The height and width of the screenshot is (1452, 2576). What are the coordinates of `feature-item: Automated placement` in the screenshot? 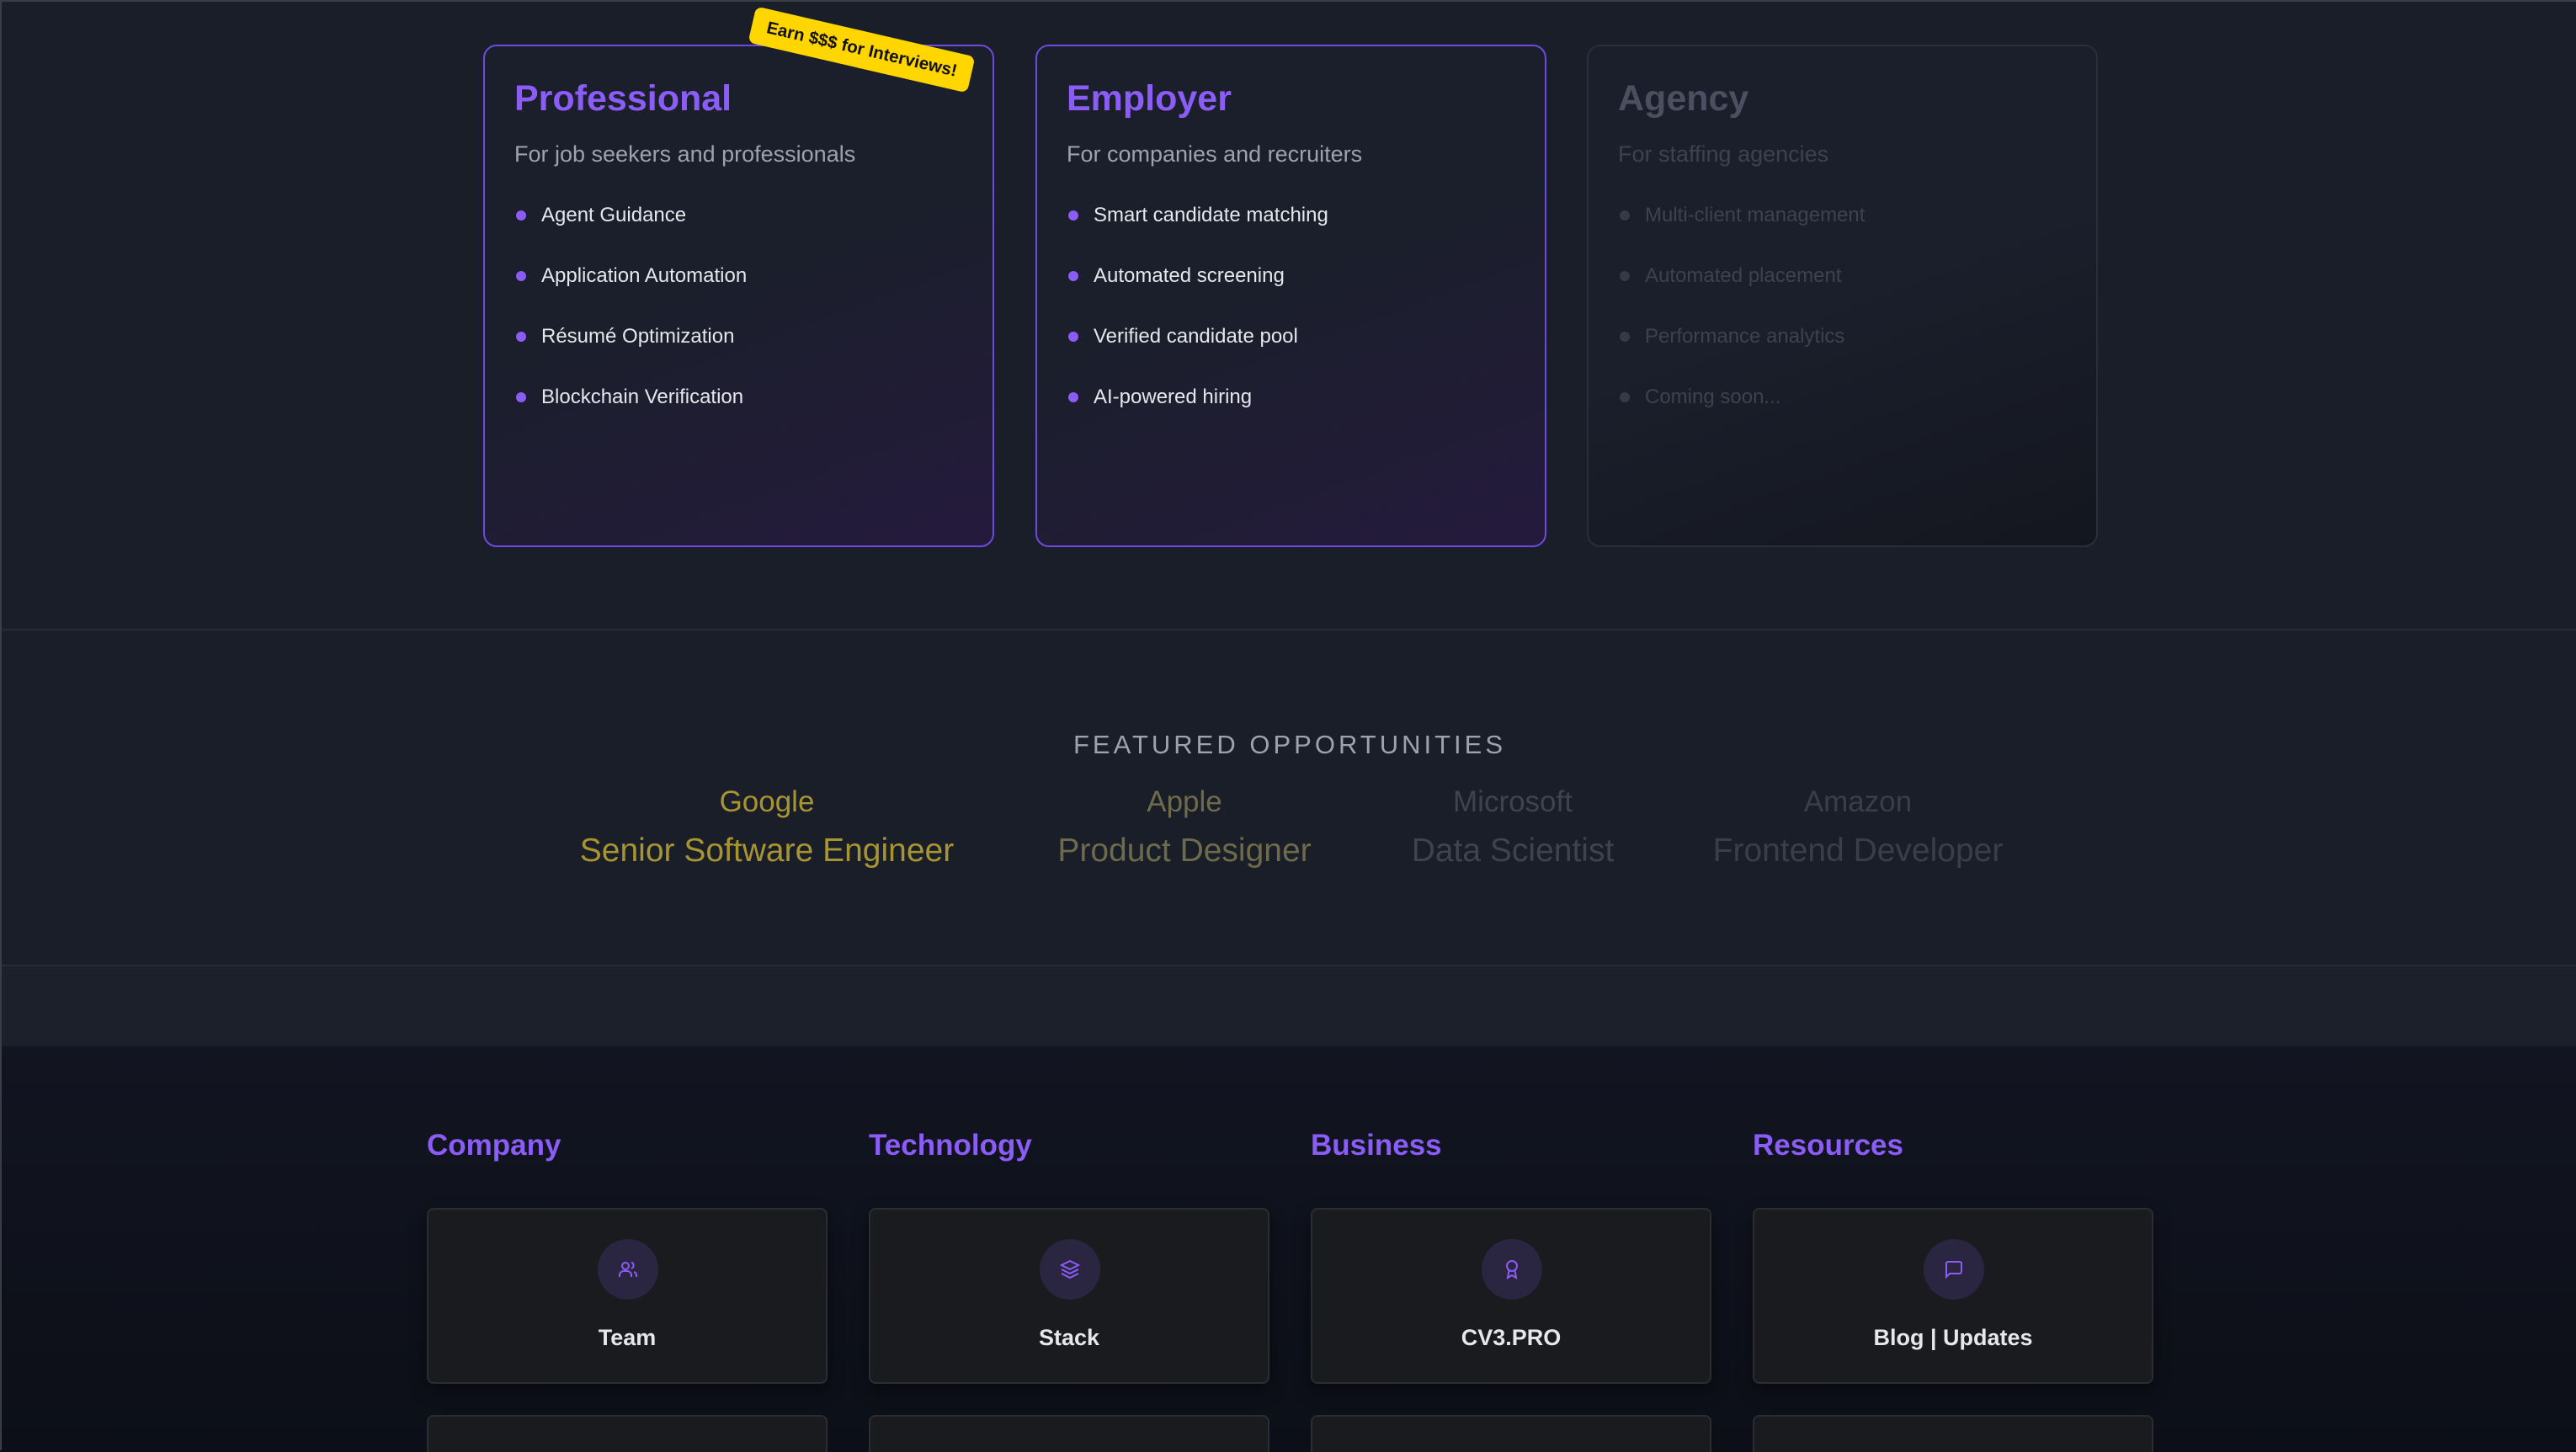 It's located at (1843, 295).